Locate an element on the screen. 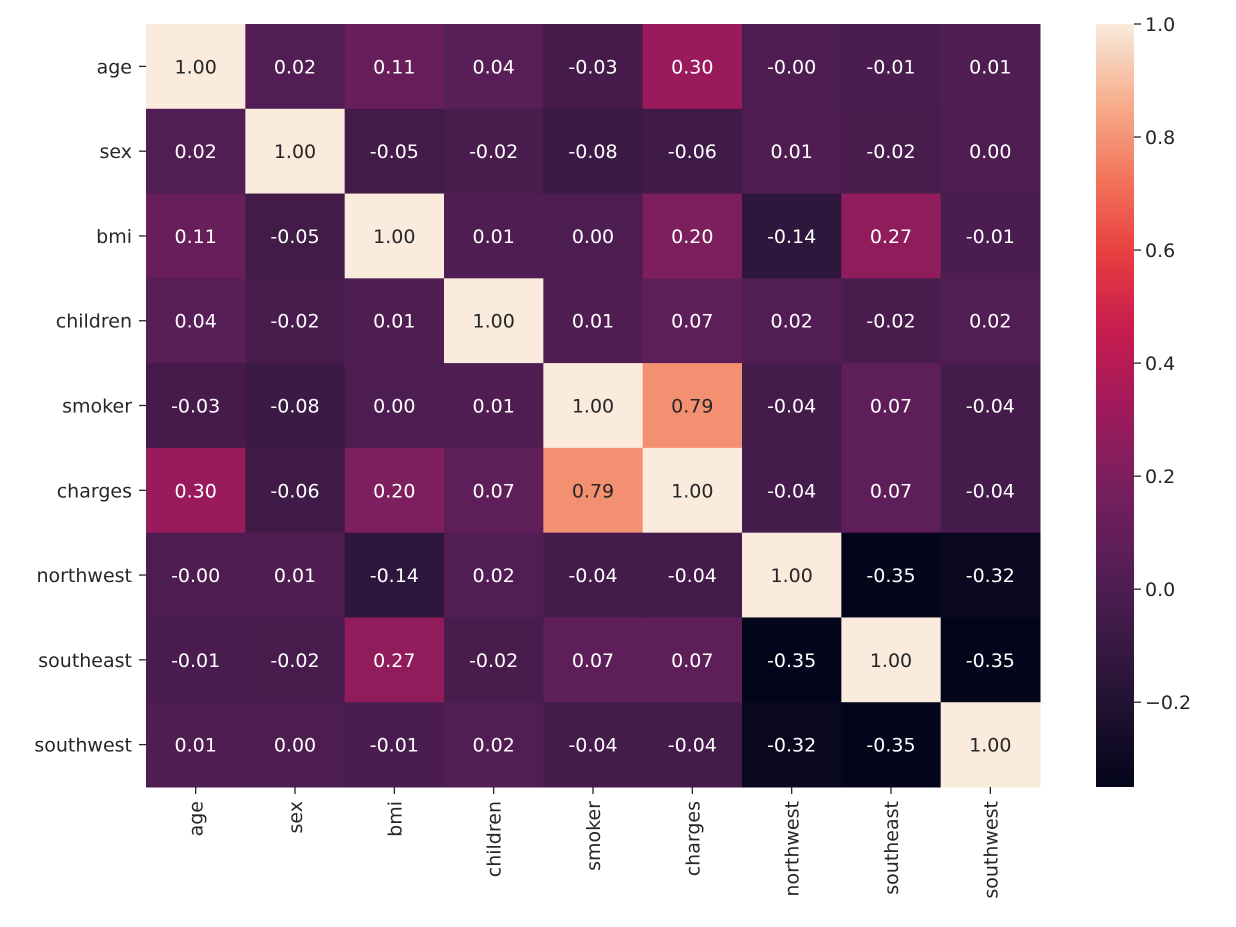  y-tick-label: children is located at coordinates (94, 322).